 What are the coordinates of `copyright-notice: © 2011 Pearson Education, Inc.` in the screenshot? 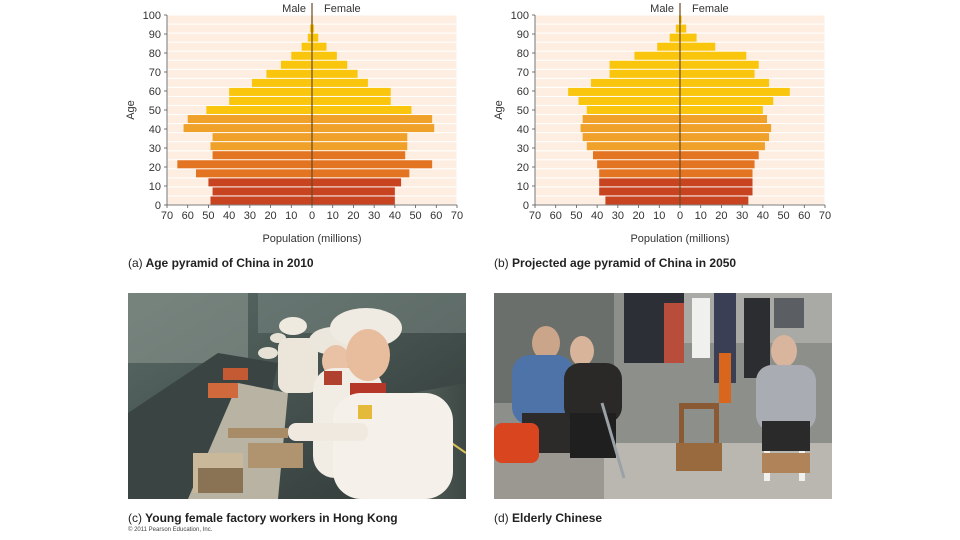 It's located at (170, 530).